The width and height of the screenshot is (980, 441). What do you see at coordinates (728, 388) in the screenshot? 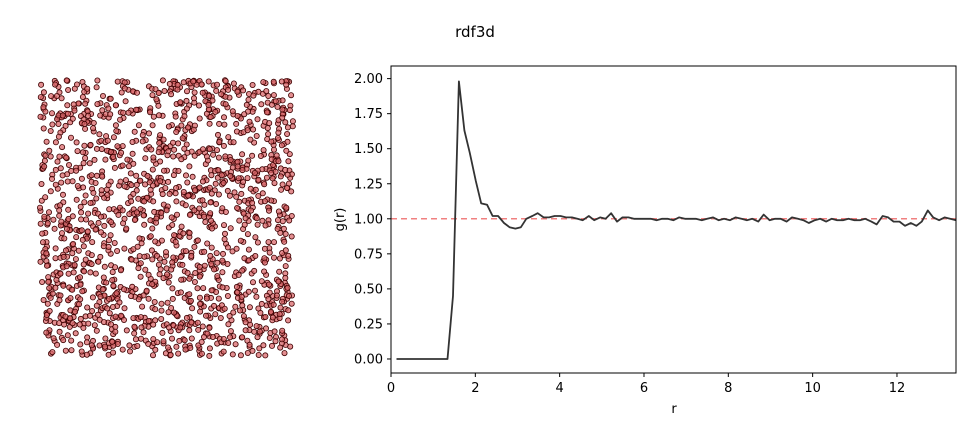
I see `x-tick-label: 8` at bounding box center [728, 388].